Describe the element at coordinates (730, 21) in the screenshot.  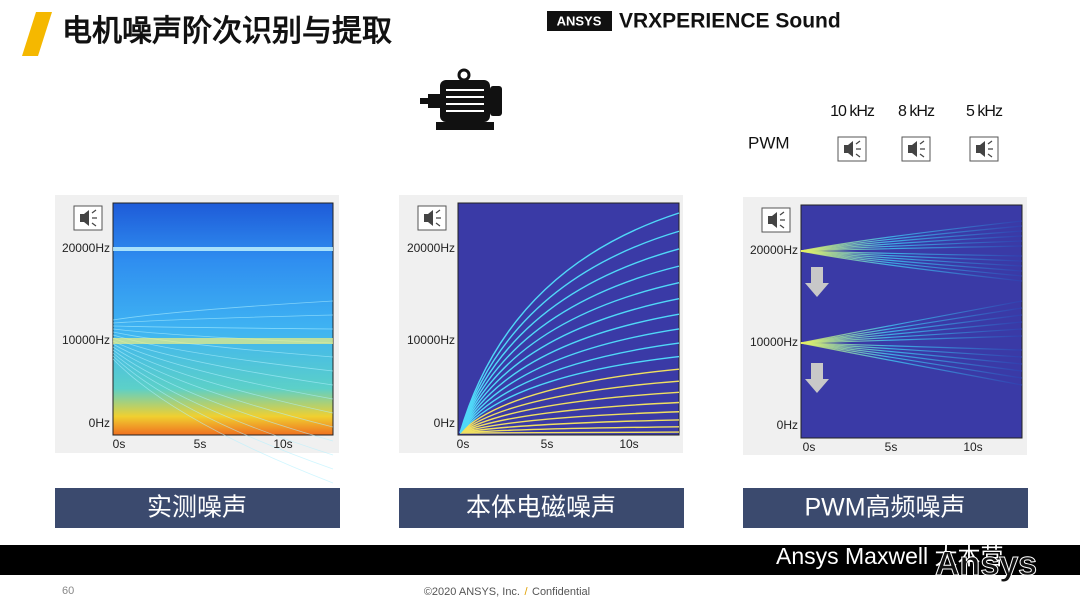
I see `product-name: VRXPERIENCE Sound` at that location.